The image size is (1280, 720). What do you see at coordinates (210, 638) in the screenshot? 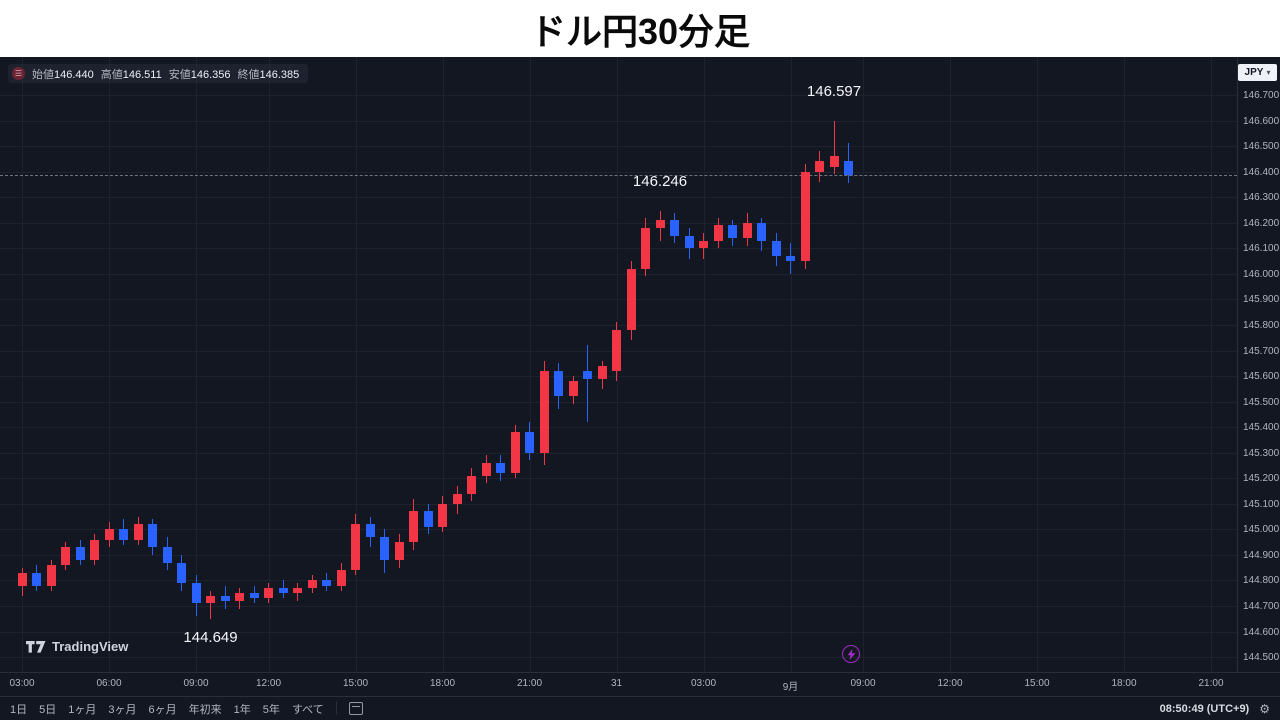
I see `price-annotation: 144.649` at bounding box center [210, 638].